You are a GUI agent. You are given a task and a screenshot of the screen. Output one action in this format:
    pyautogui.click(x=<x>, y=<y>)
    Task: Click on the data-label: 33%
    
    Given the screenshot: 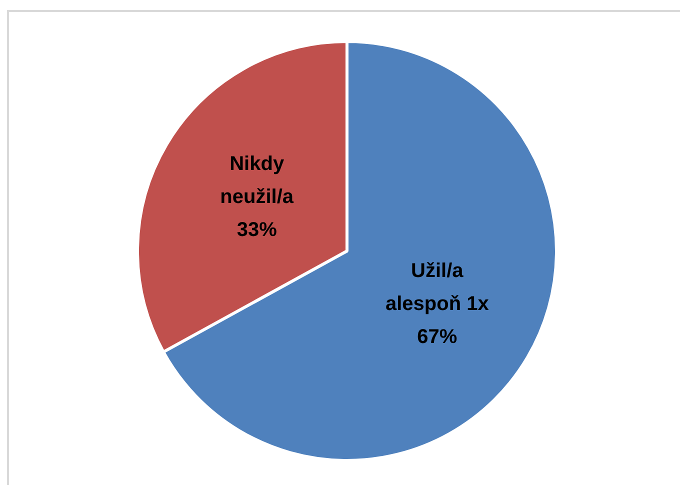 What is the action you would take?
    pyautogui.click(x=257, y=230)
    